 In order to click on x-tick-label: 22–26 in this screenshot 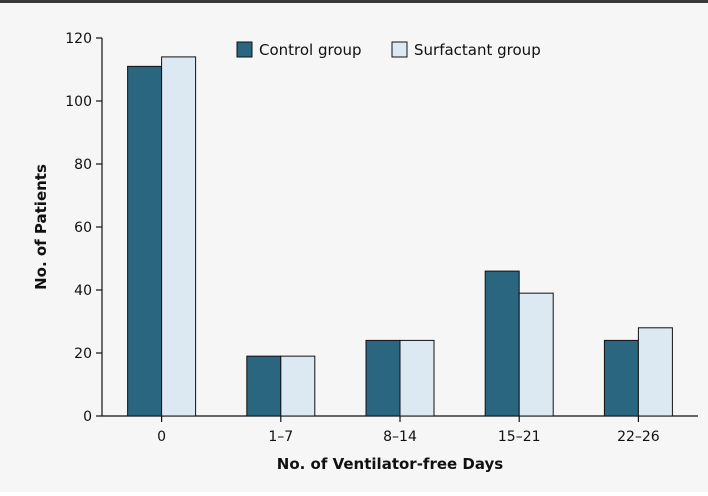, I will do `click(638, 437)`.